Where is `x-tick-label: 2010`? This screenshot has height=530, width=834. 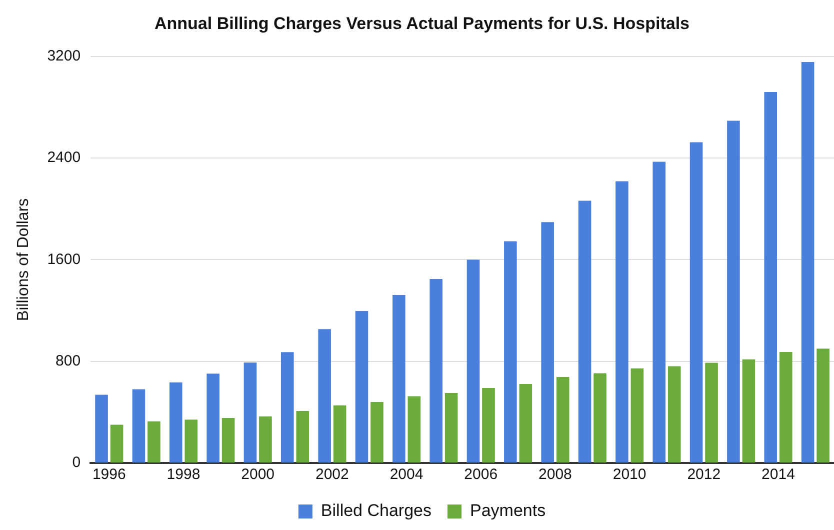
x-tick-label: 2010 is located at coordinates (629, 475).